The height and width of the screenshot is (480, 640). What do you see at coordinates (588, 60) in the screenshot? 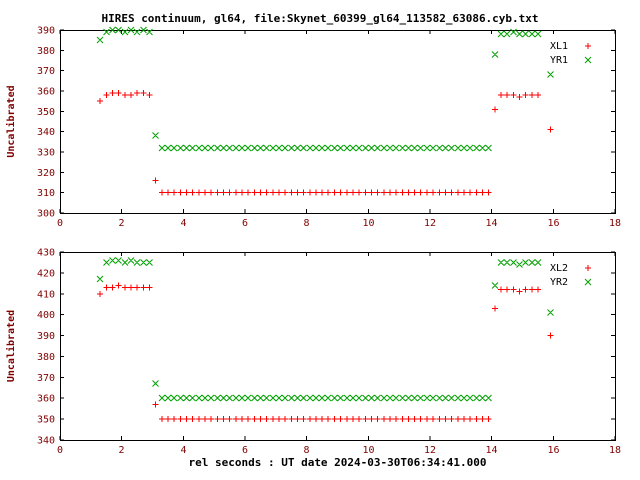
I see `legend-marker-YR1` at bounding box center [588, 60].